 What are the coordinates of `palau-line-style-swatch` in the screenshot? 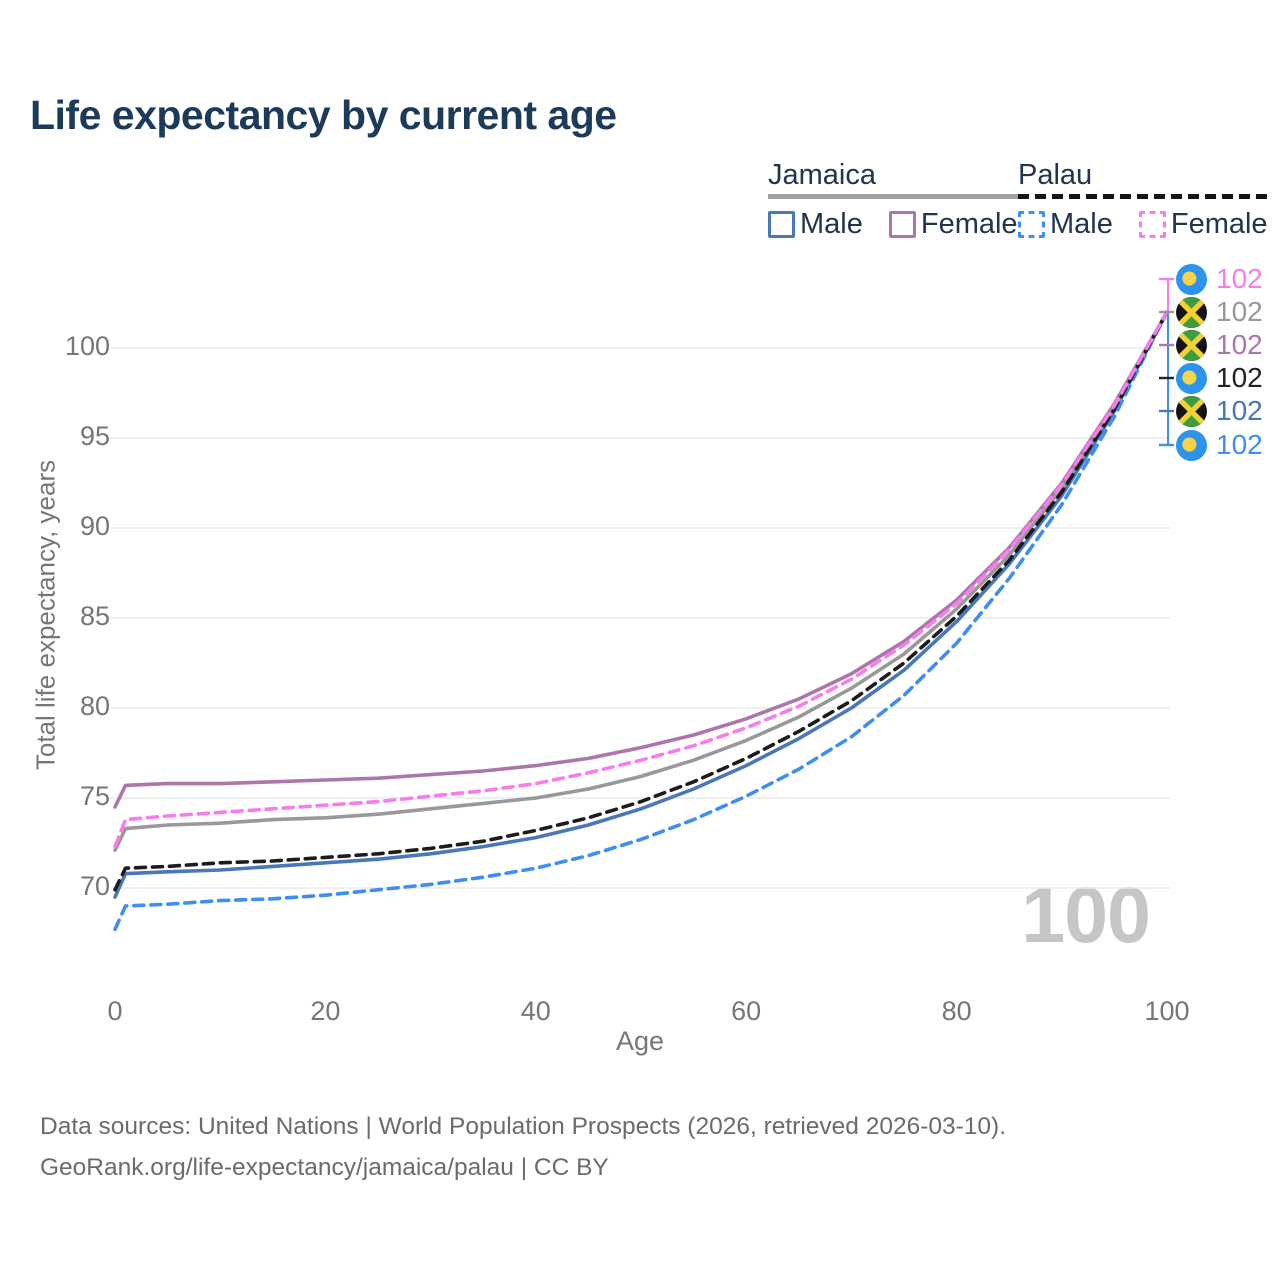 It's located at (1143, 196).